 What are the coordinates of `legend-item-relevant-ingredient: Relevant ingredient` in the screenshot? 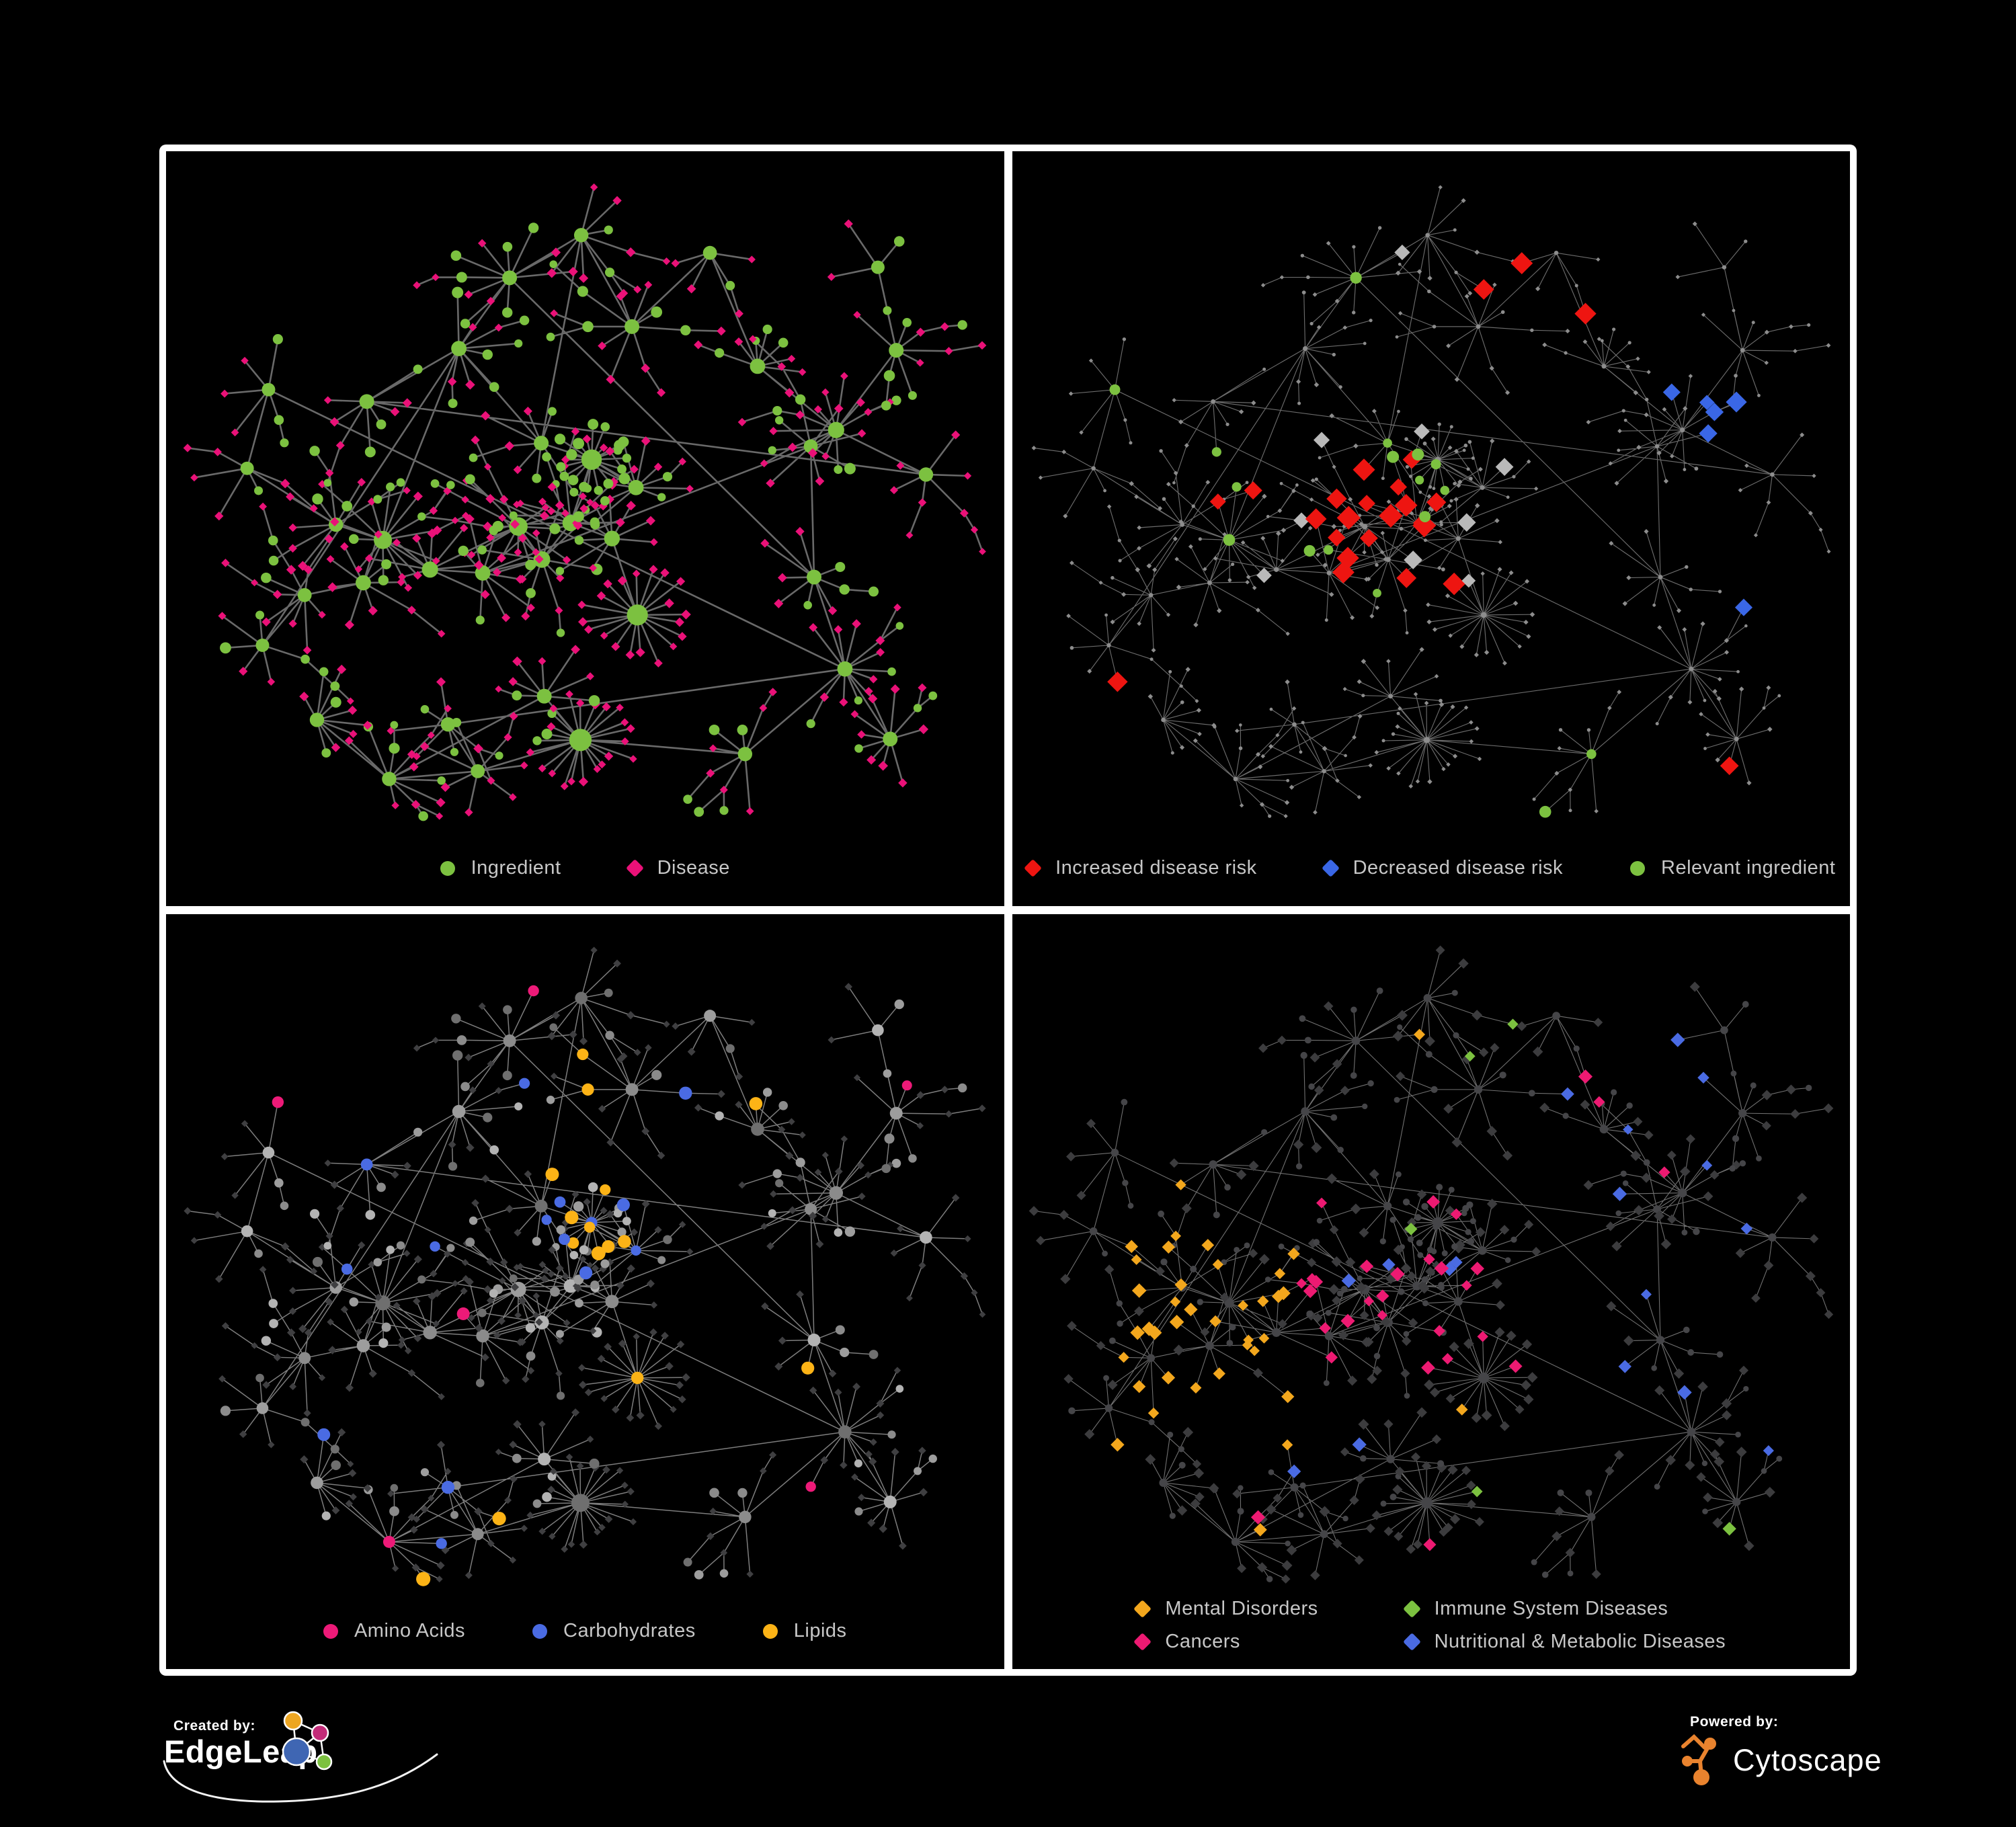 It's located at (1732, 868).